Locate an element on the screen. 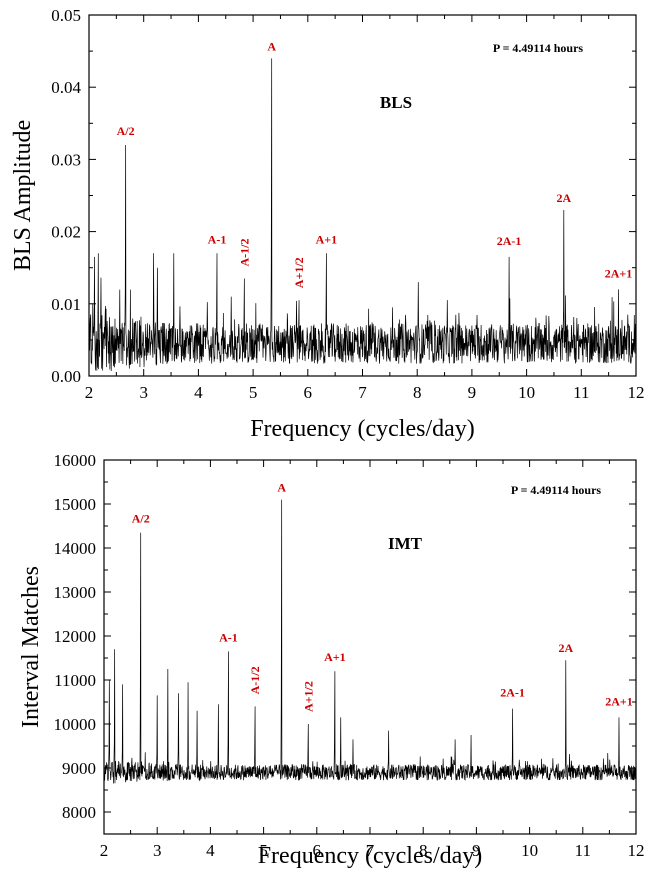 This screenshot has width=646, height=873. y-tick-label: 13000 is located at coordinates (75, 592).